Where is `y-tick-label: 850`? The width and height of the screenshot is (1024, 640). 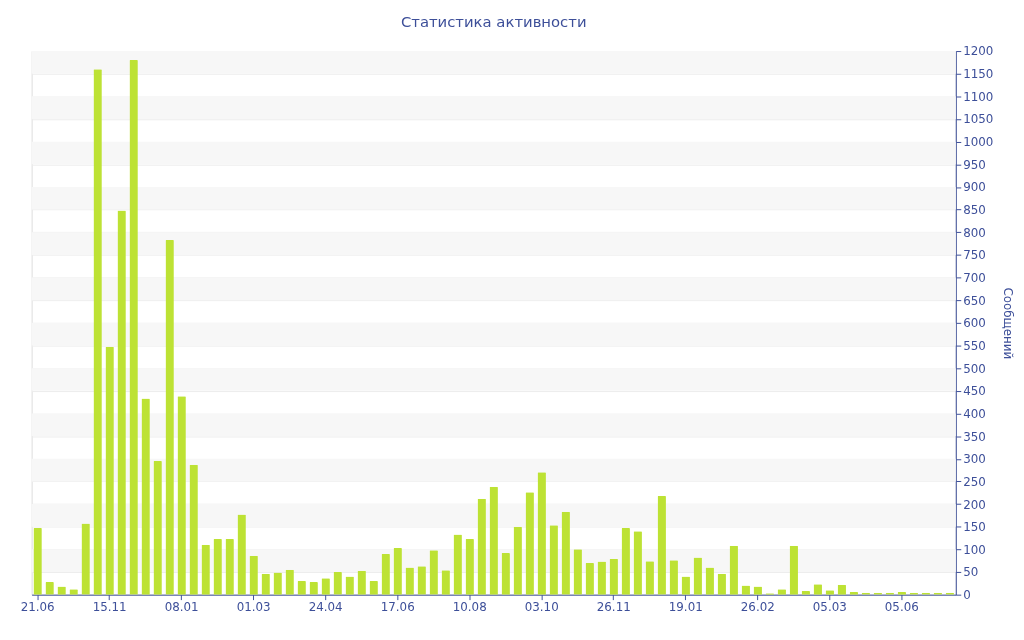
y-tick-label: 850 is located at coordinates (974, 210).